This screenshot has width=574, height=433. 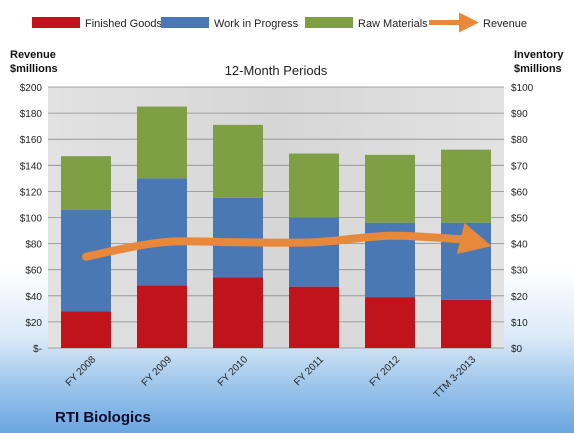 What do you see at coordinates (33, 297) in the screenshot?
I see `left-tick-label: $40` at bounding box center [33, 297].